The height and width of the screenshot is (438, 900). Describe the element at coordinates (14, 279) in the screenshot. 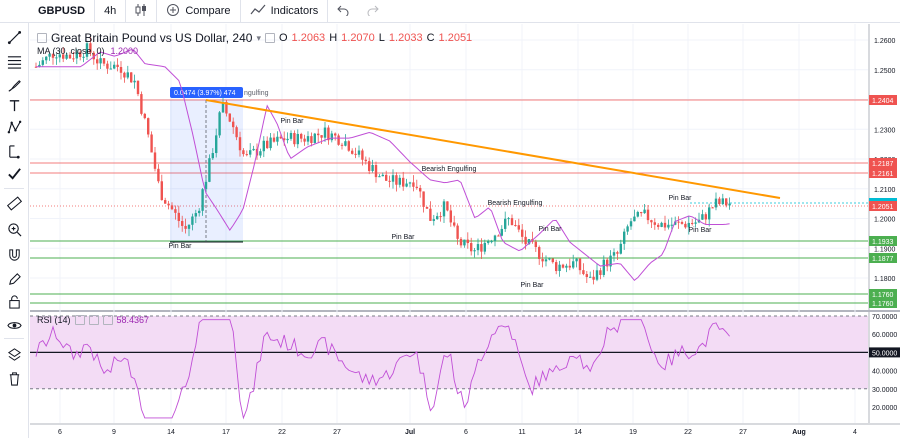

I see `pencil-lock-icon` at that location.